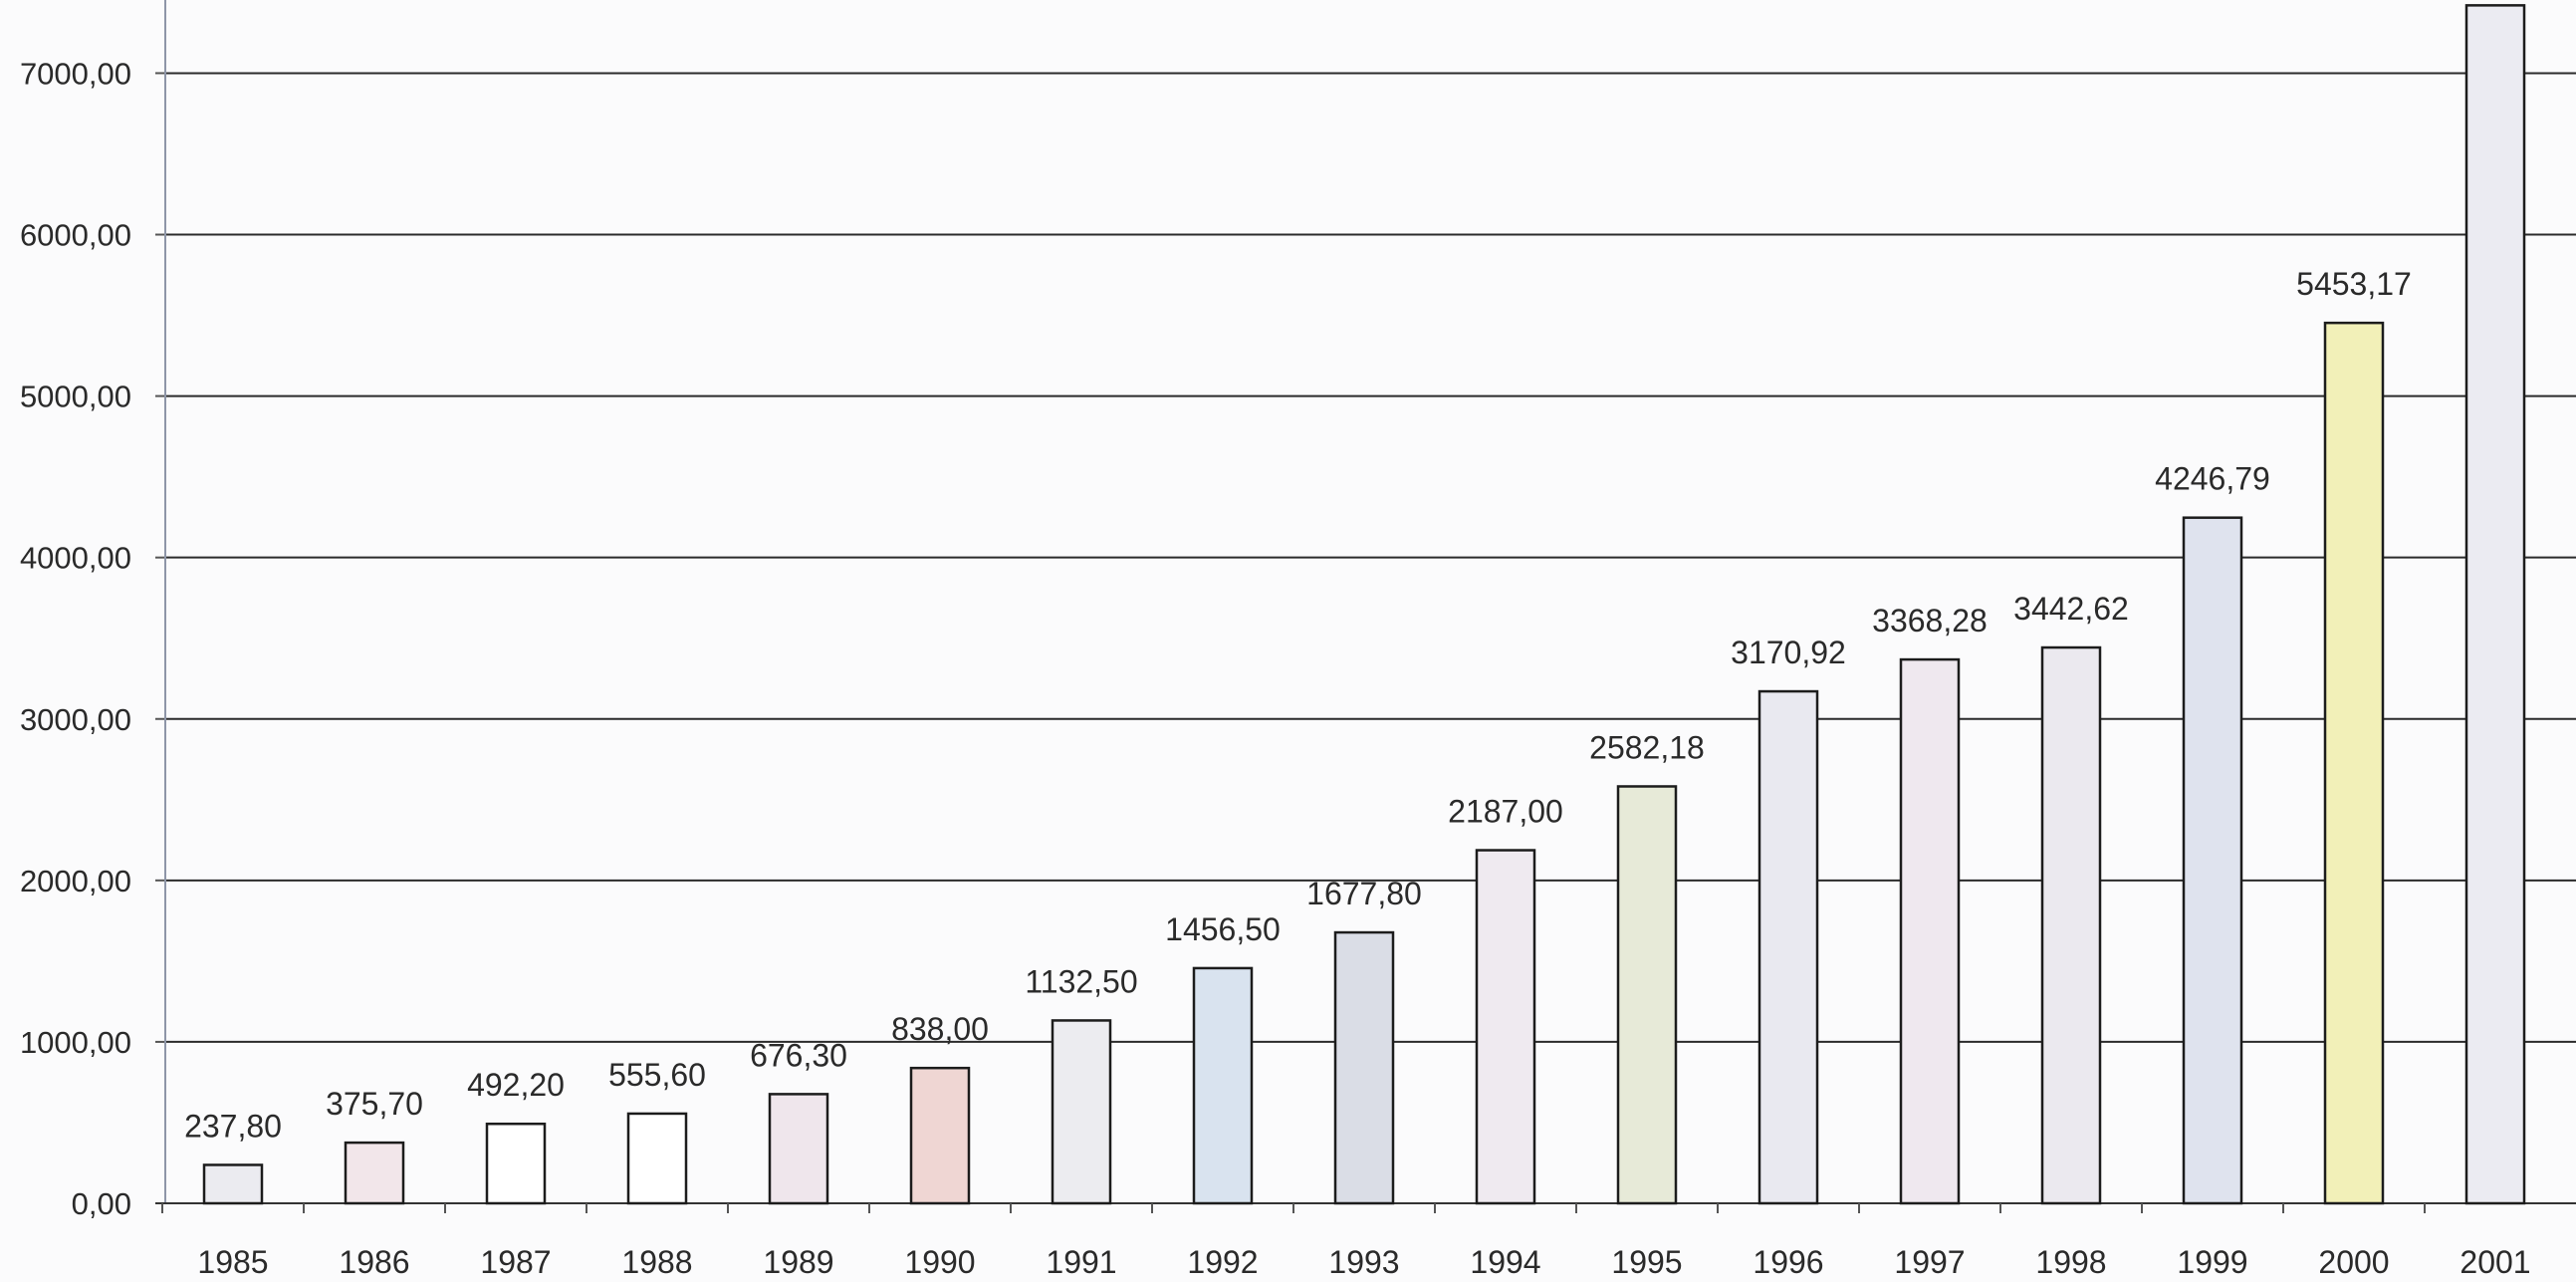  What do you see at coordinates (232, 1260) in the screenshot?
I see `x-tick-label: 1985` at bounding box center [232, 1260].